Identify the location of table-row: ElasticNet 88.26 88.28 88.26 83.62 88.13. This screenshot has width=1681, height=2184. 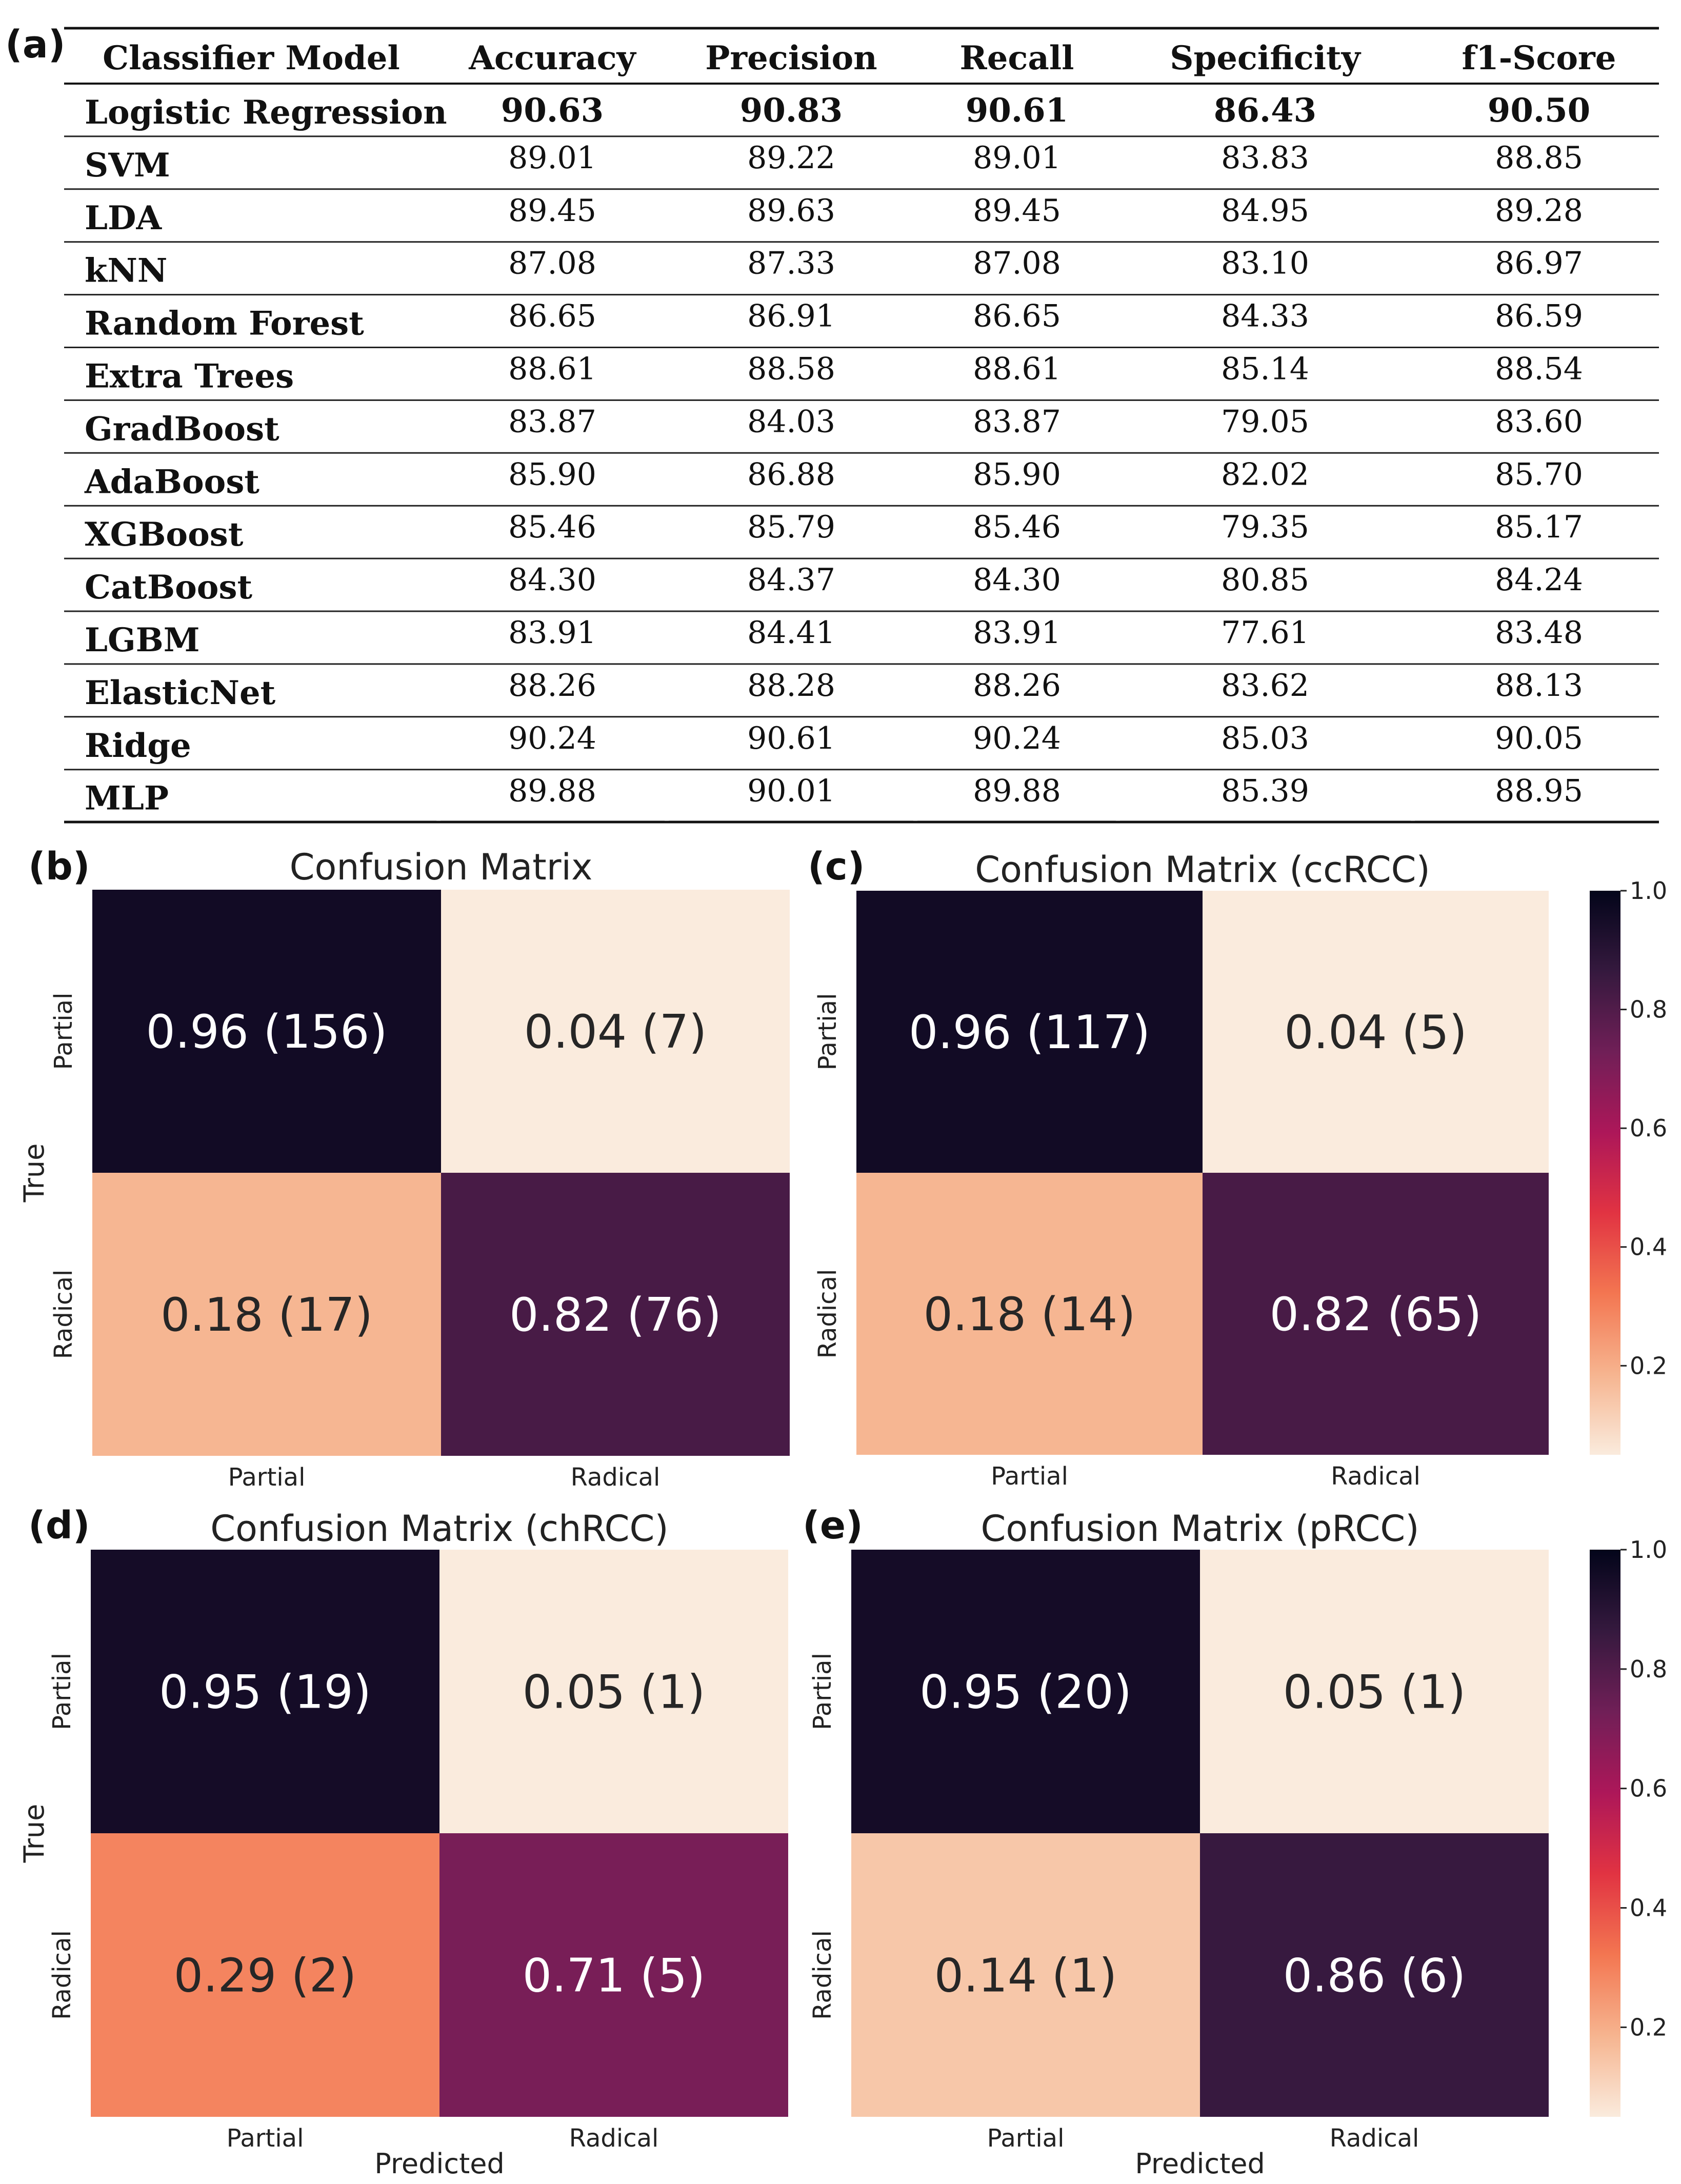
(861, 689).